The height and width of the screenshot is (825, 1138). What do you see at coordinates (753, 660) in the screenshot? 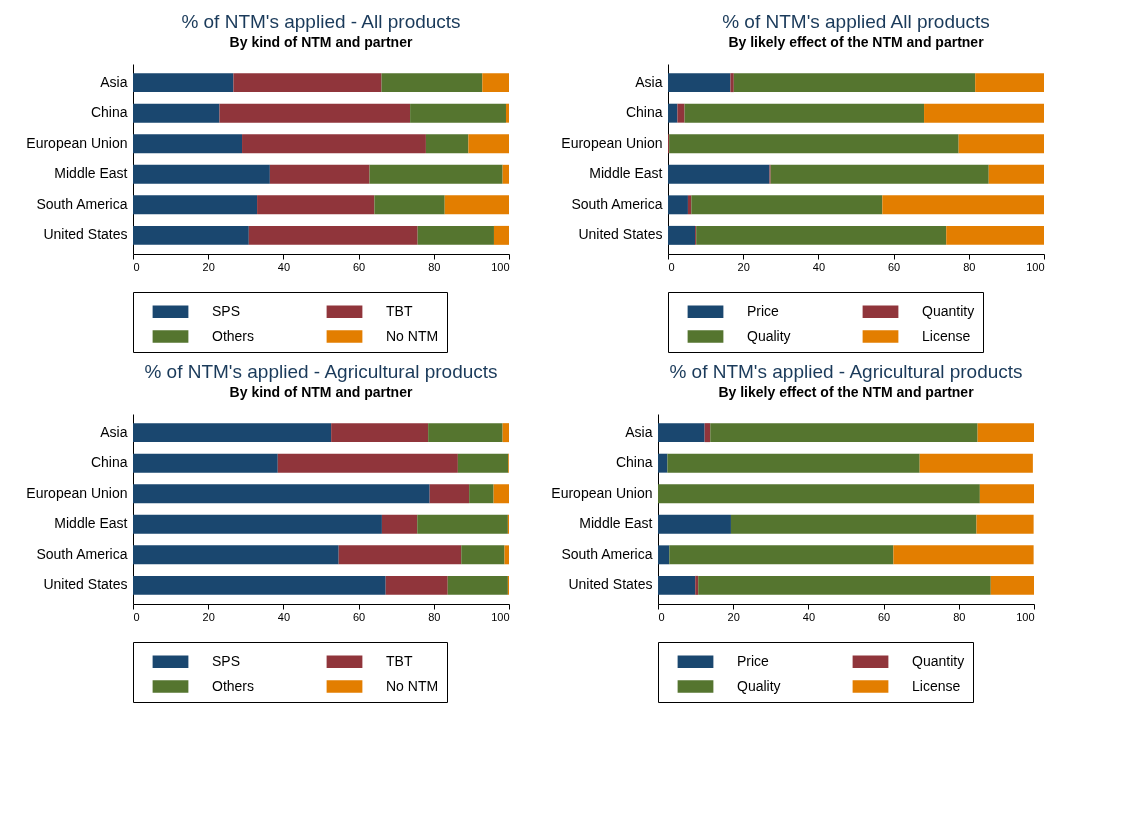
I see `legend-label: Price` at bounding box center [753, 660].